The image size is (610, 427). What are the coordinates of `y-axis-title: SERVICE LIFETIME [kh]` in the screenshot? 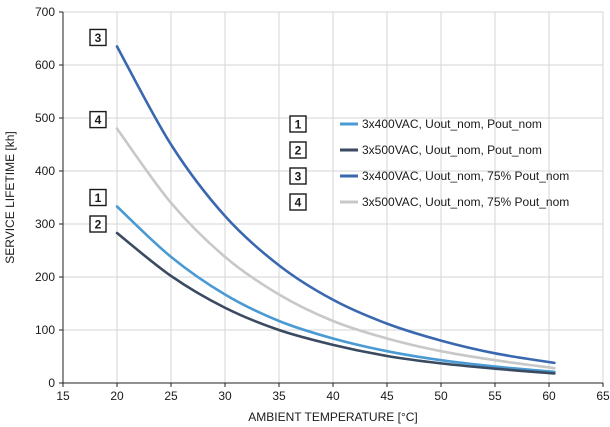 It's located at (10, 197).